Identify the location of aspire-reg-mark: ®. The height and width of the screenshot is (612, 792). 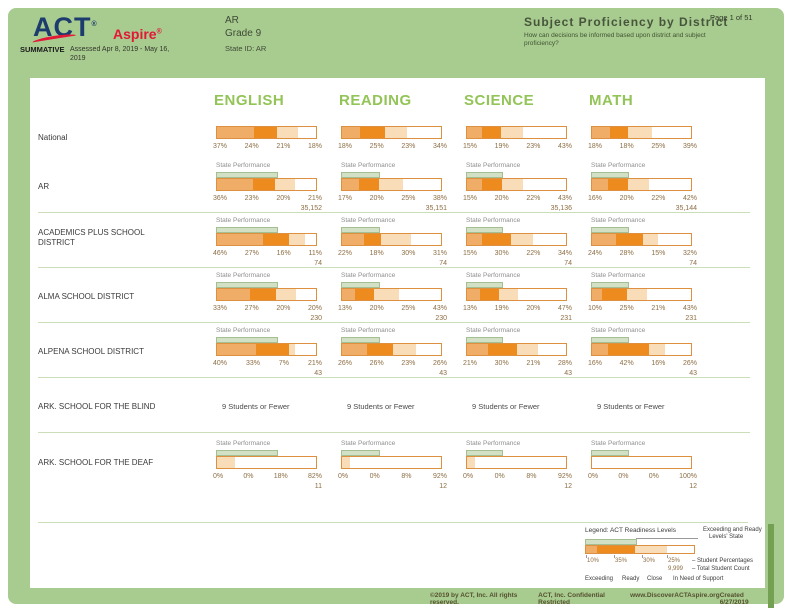
(159, 32).